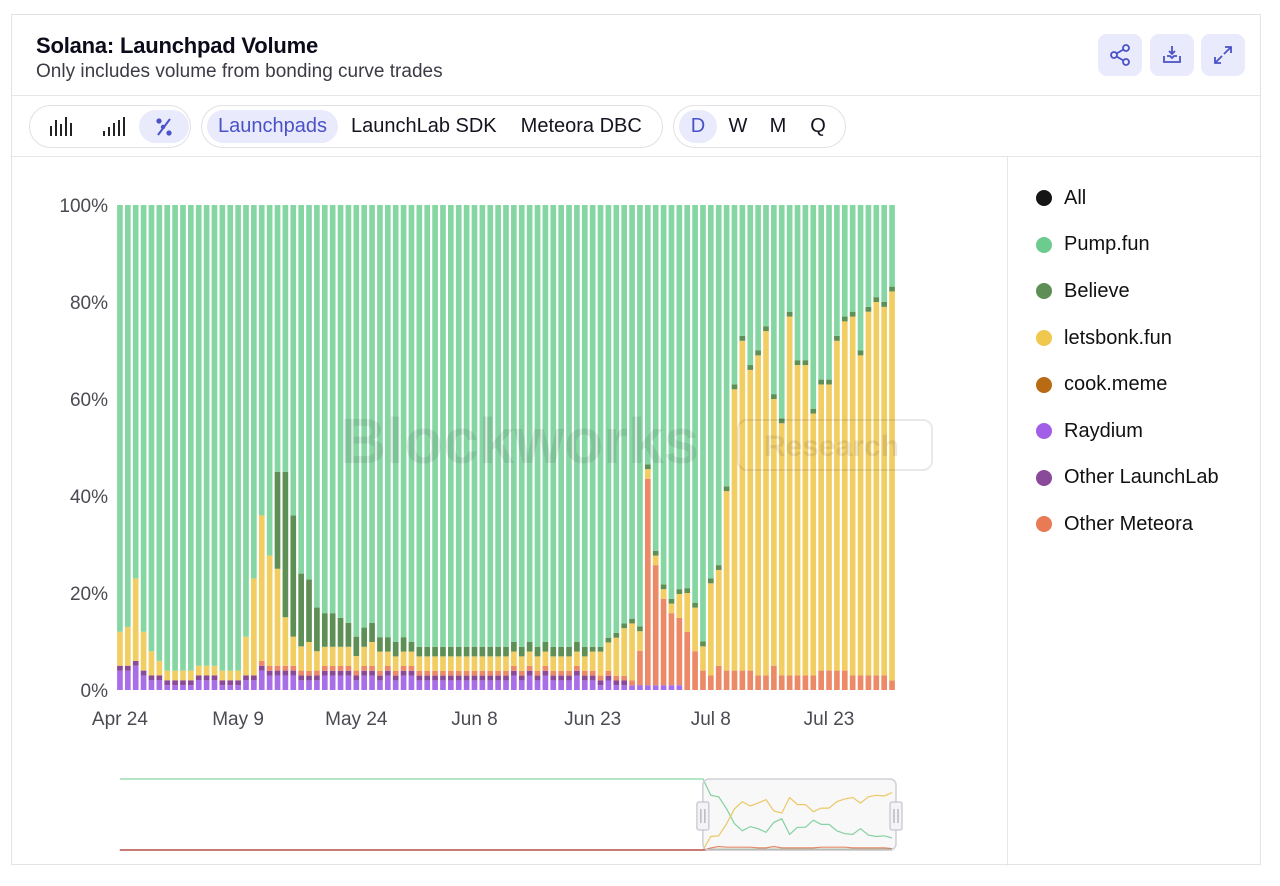  Describe the element at coordinates (164, 126) in the screenshot. I see `percent-chart-button` at that location.